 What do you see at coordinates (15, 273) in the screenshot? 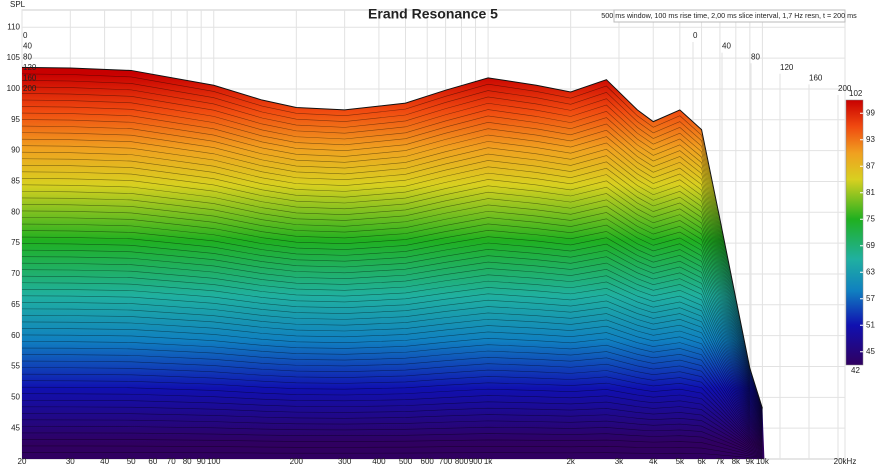
I see `y-tick-label: 70` at bounding box center [15, 273].